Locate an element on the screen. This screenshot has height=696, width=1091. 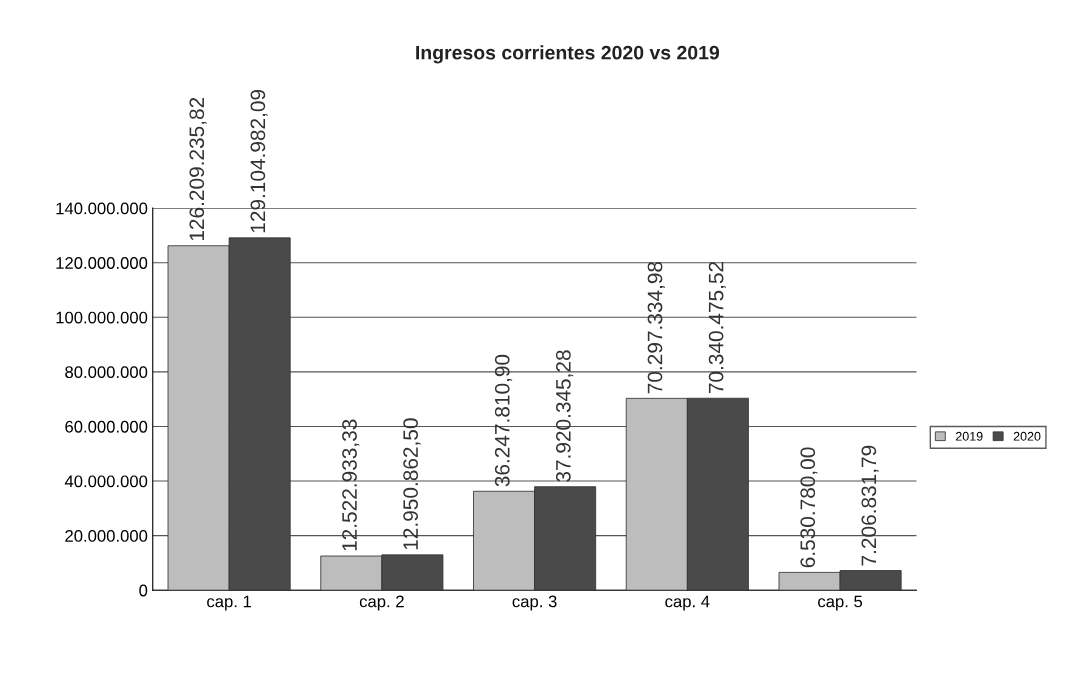
y-tick-label: 140.000.000 is located at coordinates (102, 208).